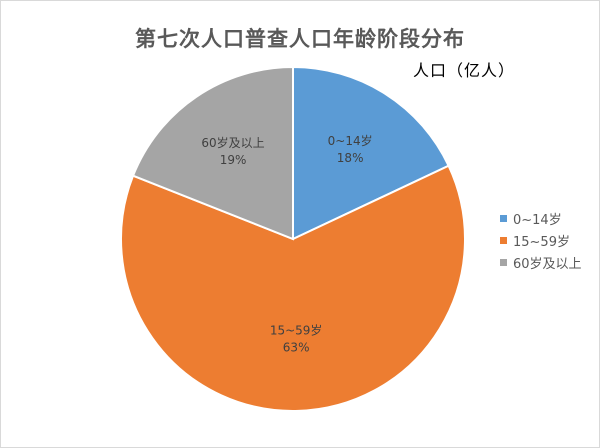 This screenshot has height=448, width=600. I want to click on slice-percent-label: 63%, so click(296, 348).